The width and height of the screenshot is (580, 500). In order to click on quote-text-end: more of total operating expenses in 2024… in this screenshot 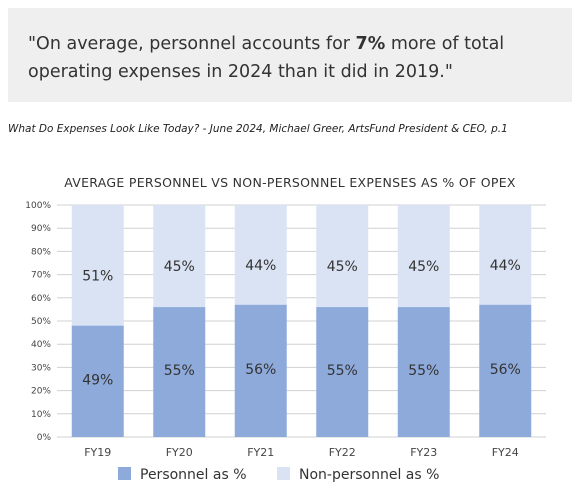, I will do `click(266, 58)`.